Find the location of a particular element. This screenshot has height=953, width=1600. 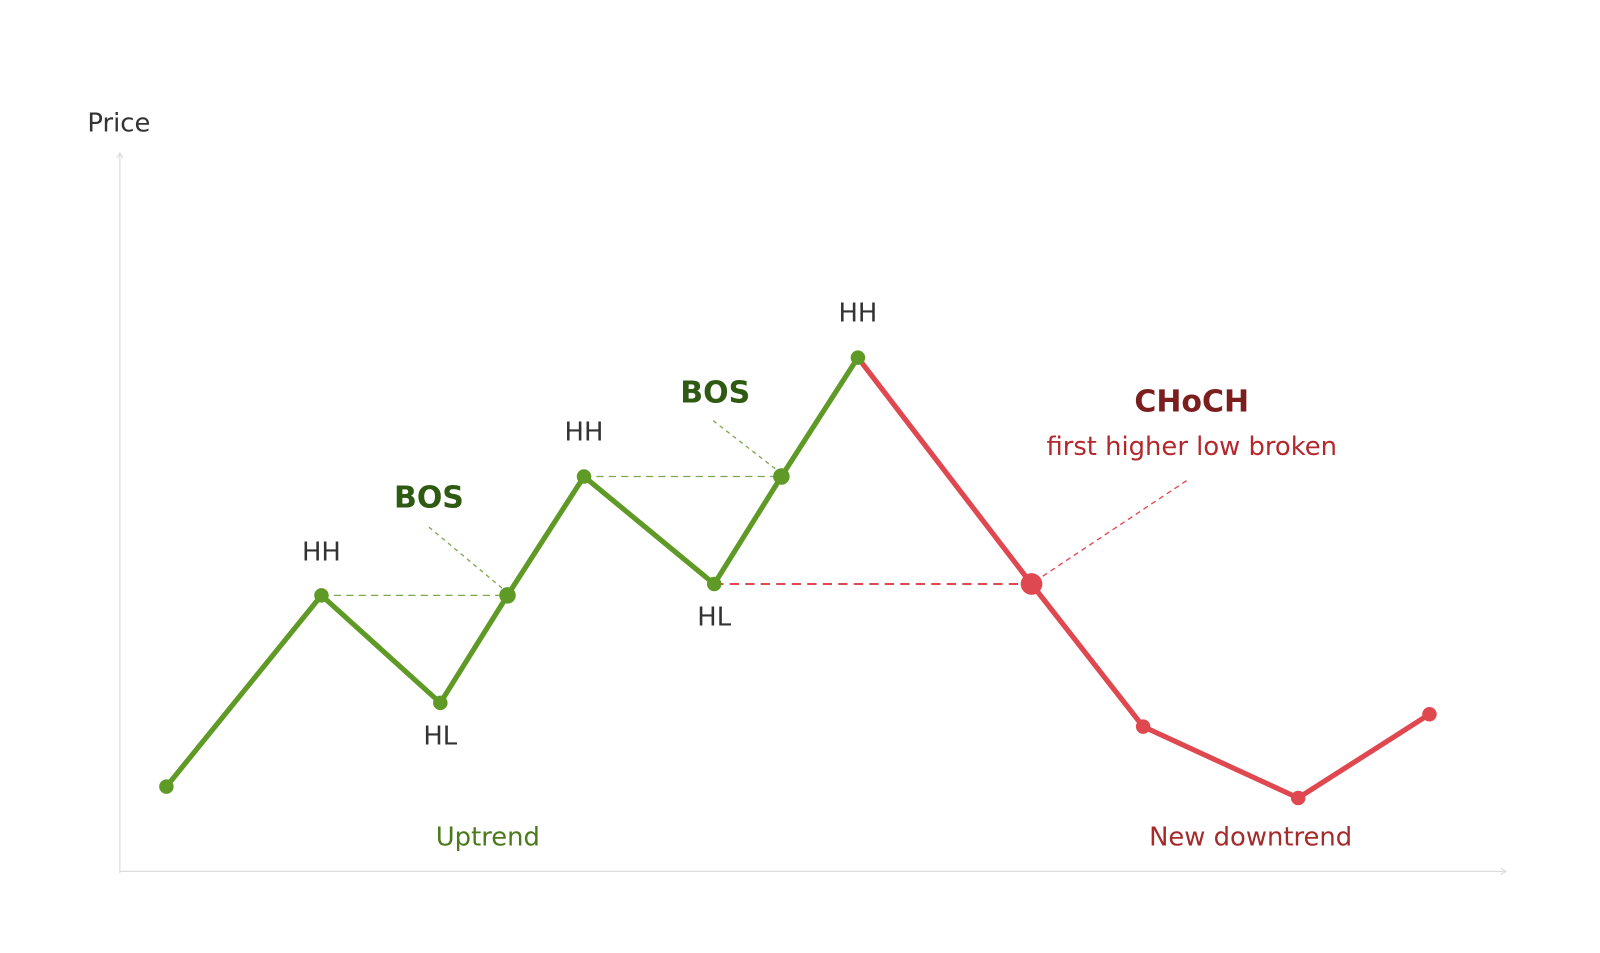

phase-label: New downtrend is located at coordinates (1250, 838).